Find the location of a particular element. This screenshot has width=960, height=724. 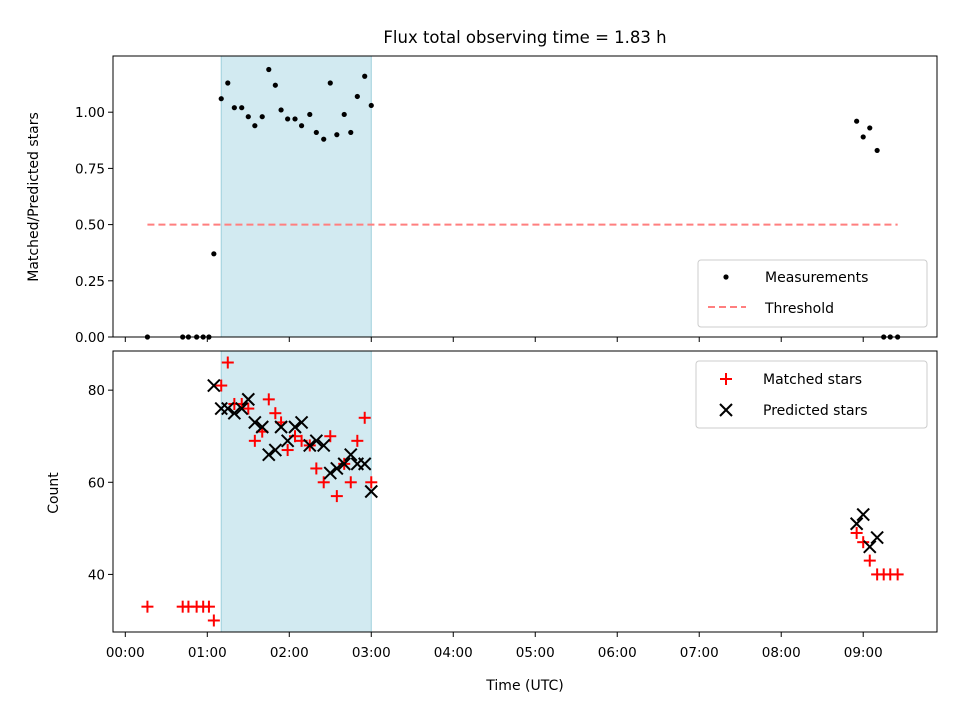

top-legend-frame is located at coordinates (812, 293).